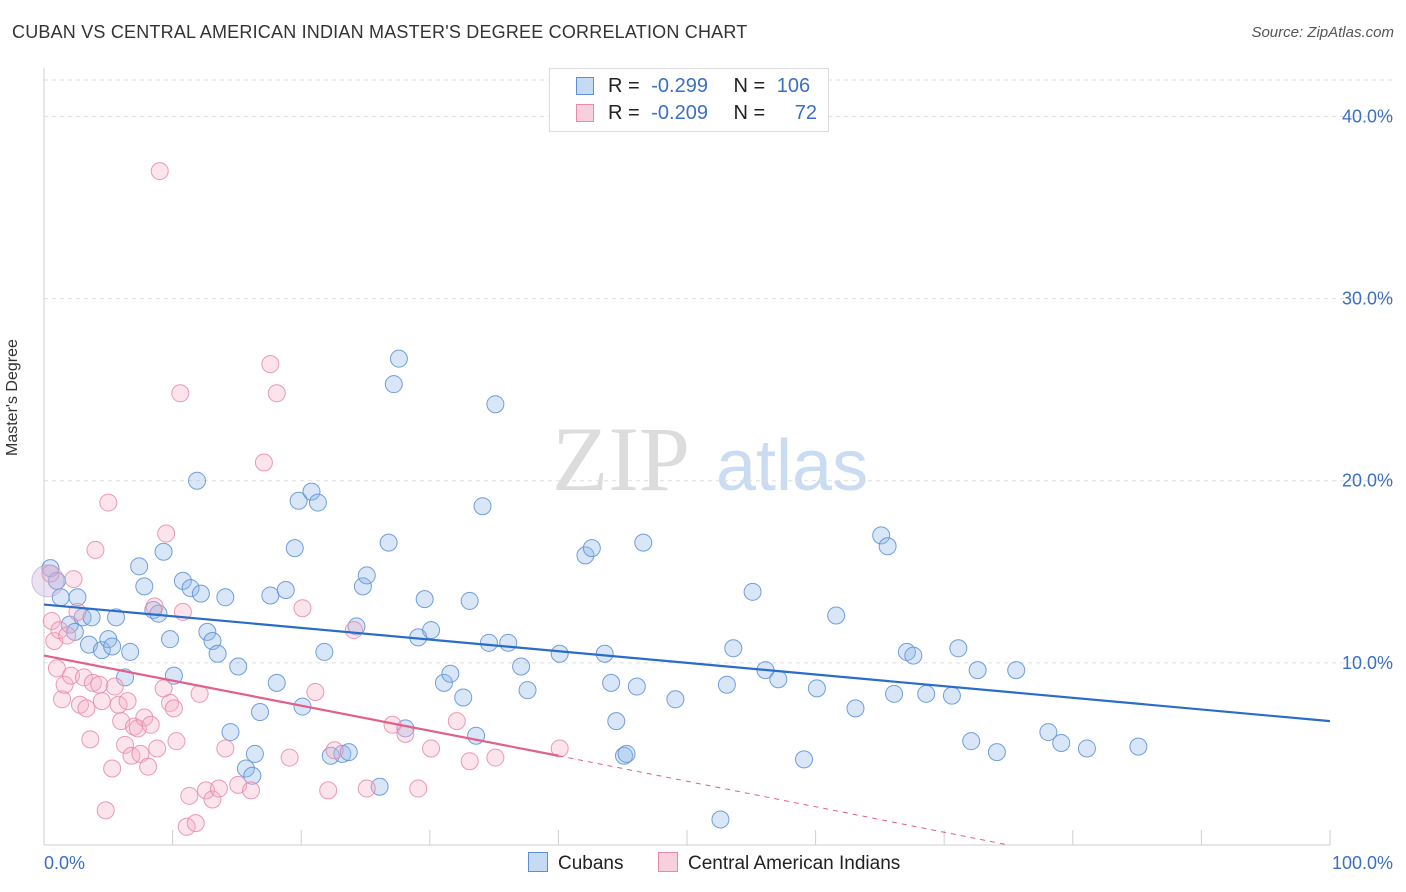  What do you see at coordinates (585, 86) in the screenshot?
I see `legend-swatch-cubans` at bounding box center [585, 86].